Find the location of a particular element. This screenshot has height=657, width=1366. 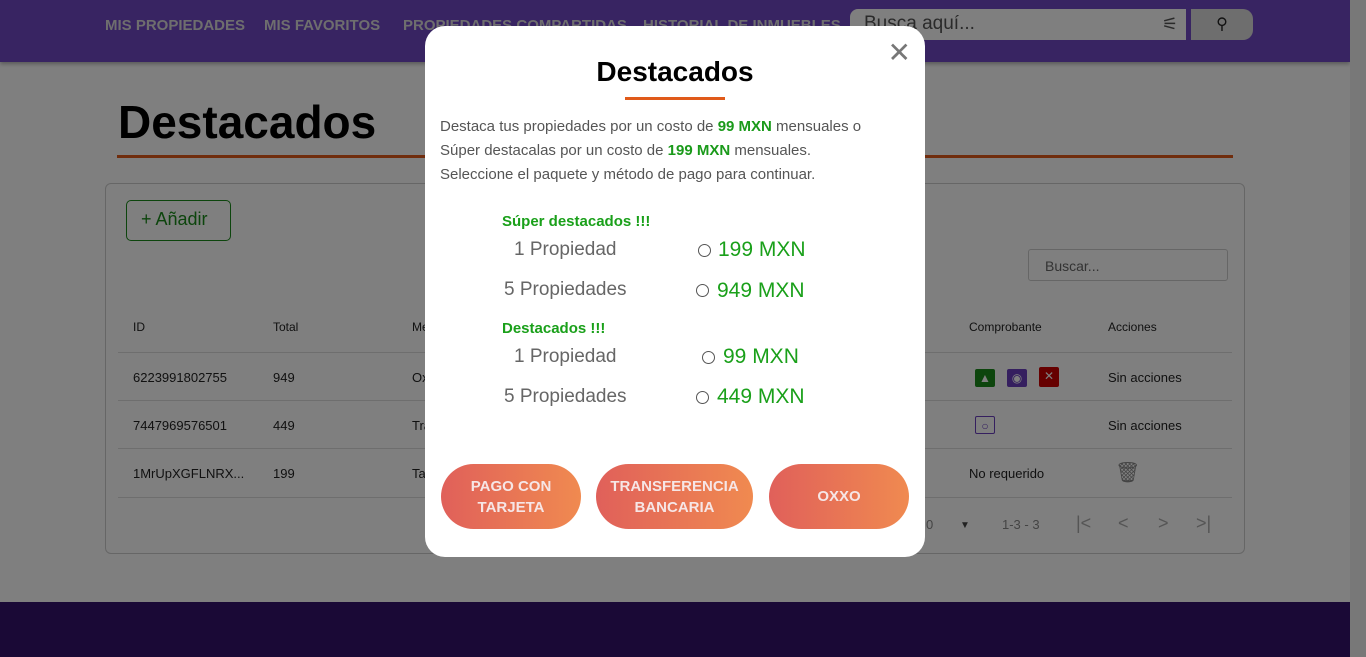

desc-text: mensuales o is located at coordinates (816, 126).